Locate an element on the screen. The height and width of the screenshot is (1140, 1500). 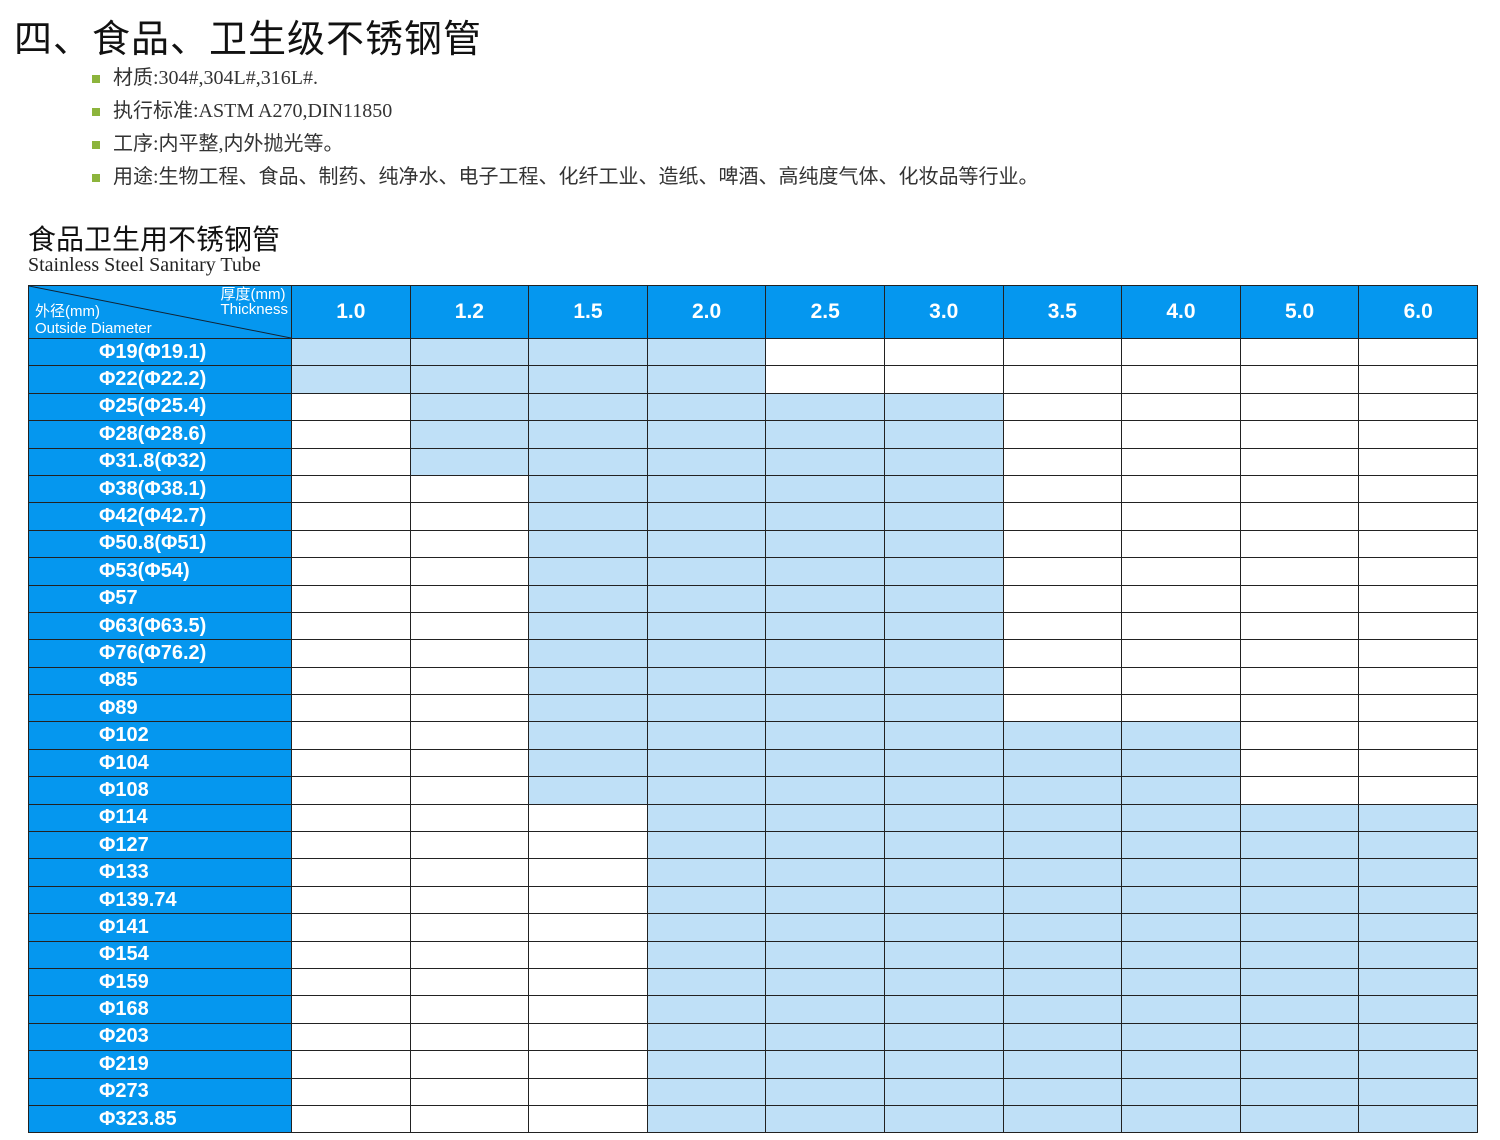
outside-diameter-cell: Φ203 is located at coordinates (160, 1037).